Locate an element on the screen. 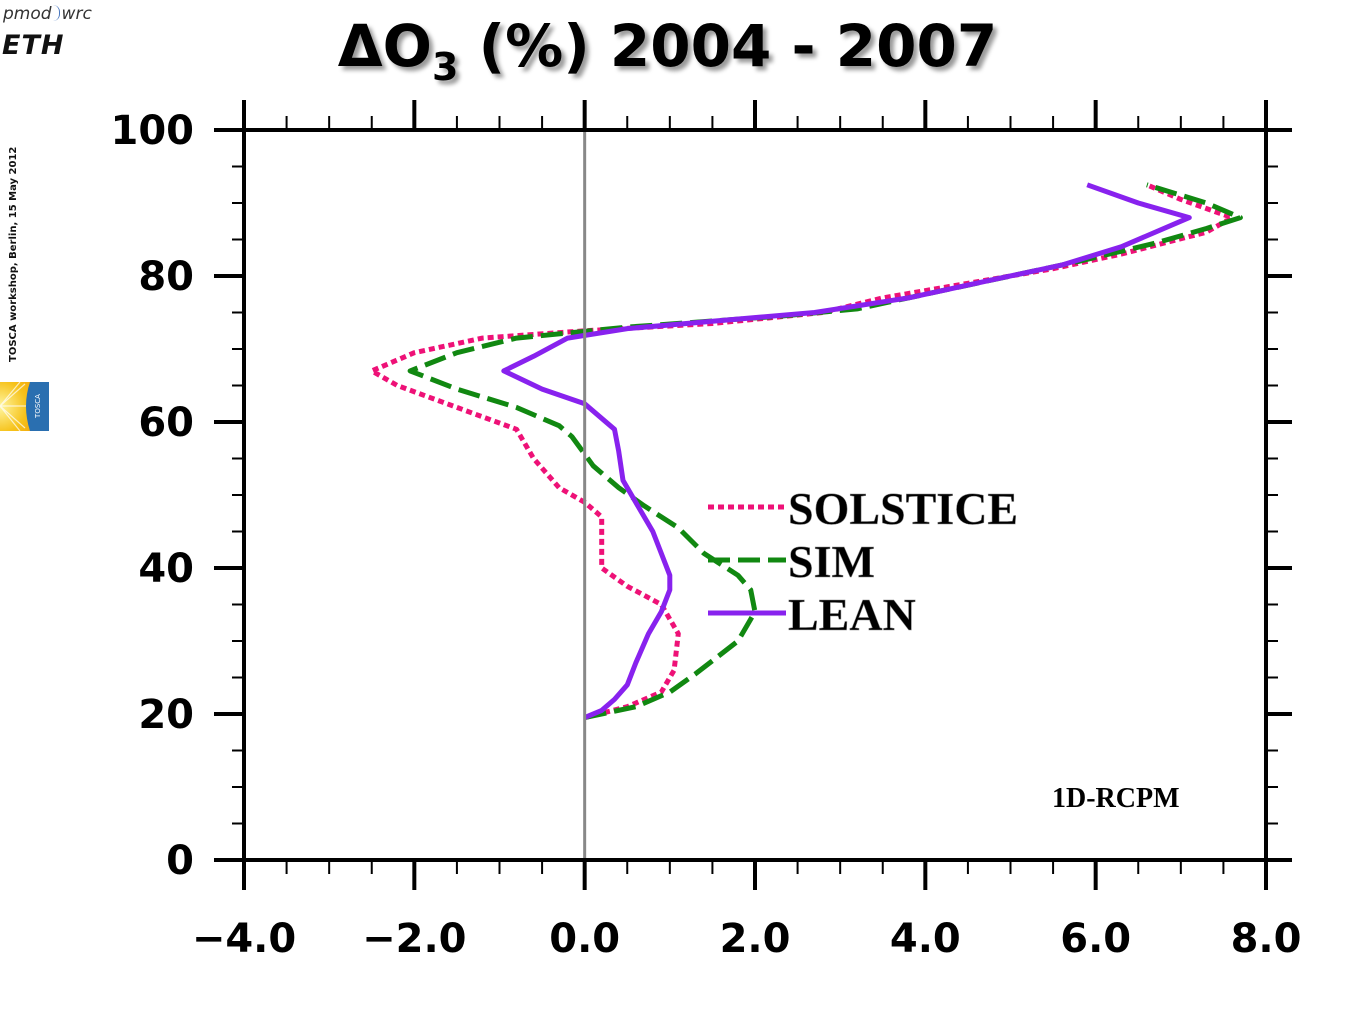  legend-label-solstice: SOLSTICE is located at coordinates (903, 508).